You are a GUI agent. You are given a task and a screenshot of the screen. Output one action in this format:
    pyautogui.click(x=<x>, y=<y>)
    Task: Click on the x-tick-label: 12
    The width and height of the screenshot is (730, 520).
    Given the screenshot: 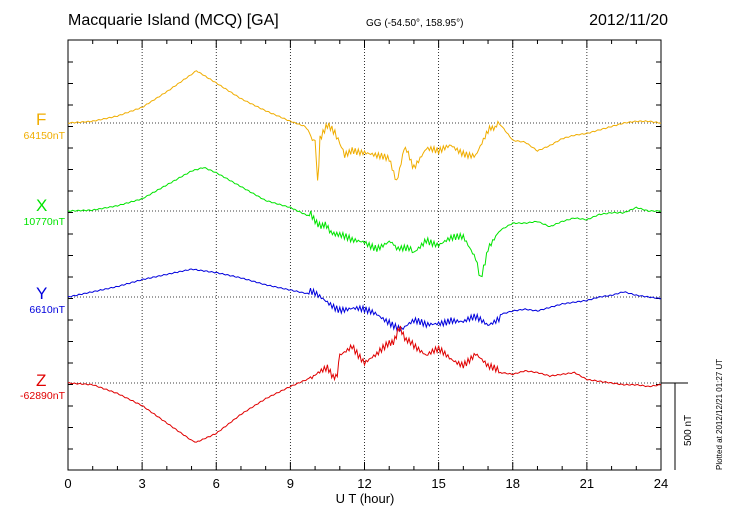 What is the action you would take?
    pyautogui.click(x=364, y=483)
    